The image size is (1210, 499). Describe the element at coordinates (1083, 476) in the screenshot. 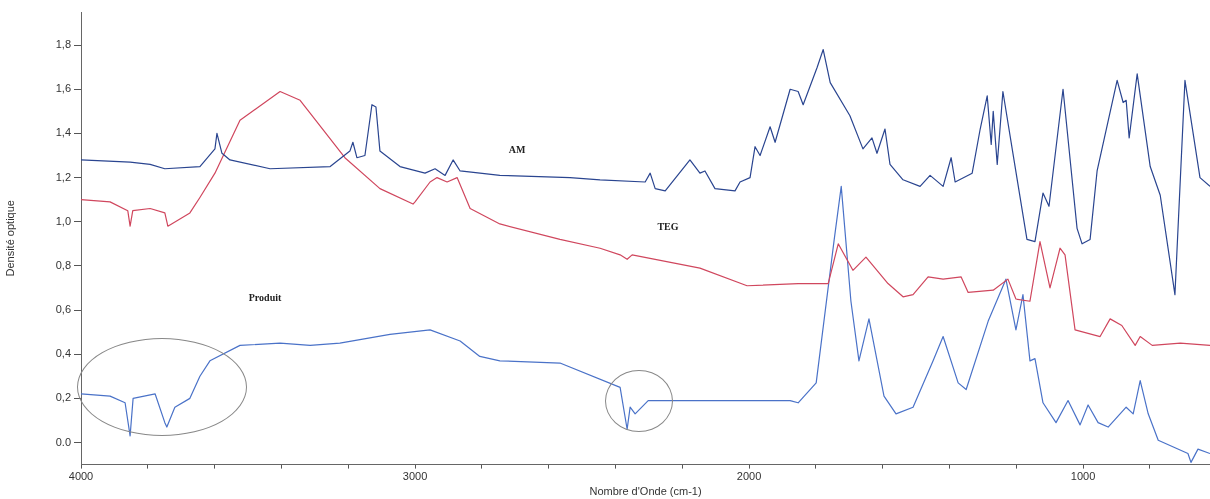

I see `x-tick-label: 1000` at that location.